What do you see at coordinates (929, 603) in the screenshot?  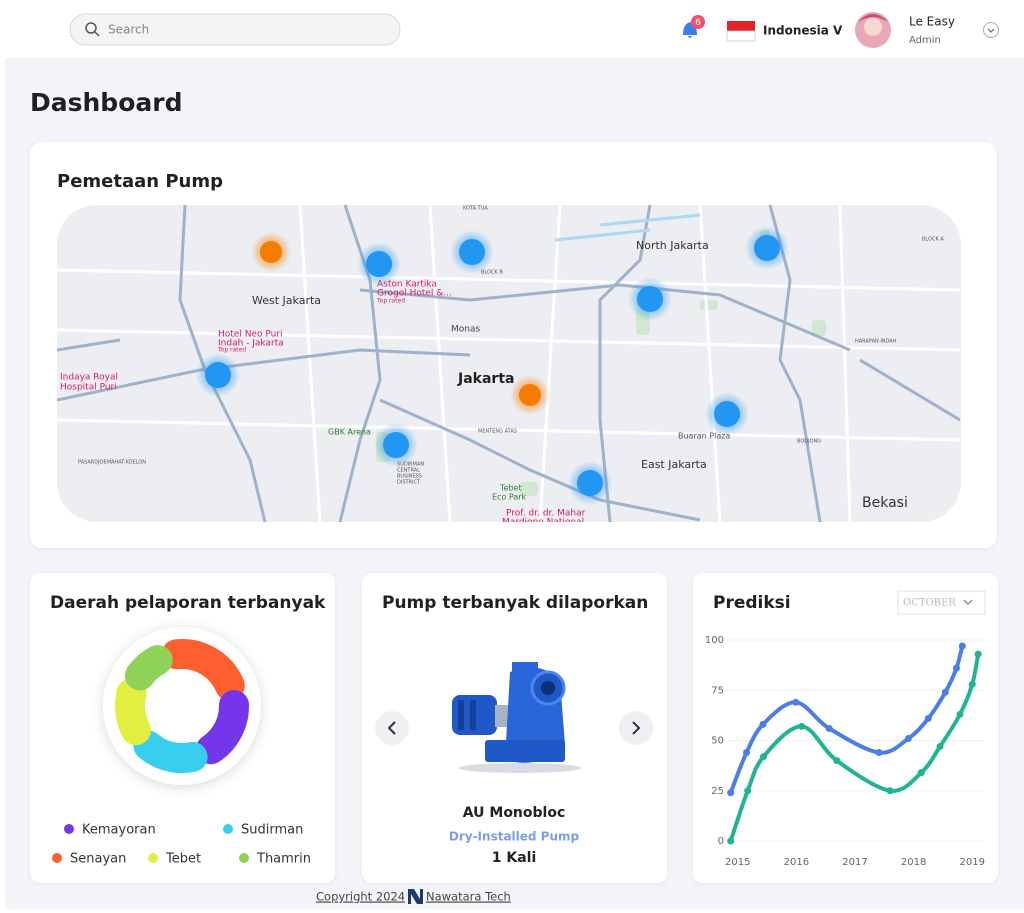 I see `month-dropdown-value: OCTOBER` at bounding box center [929, 603].